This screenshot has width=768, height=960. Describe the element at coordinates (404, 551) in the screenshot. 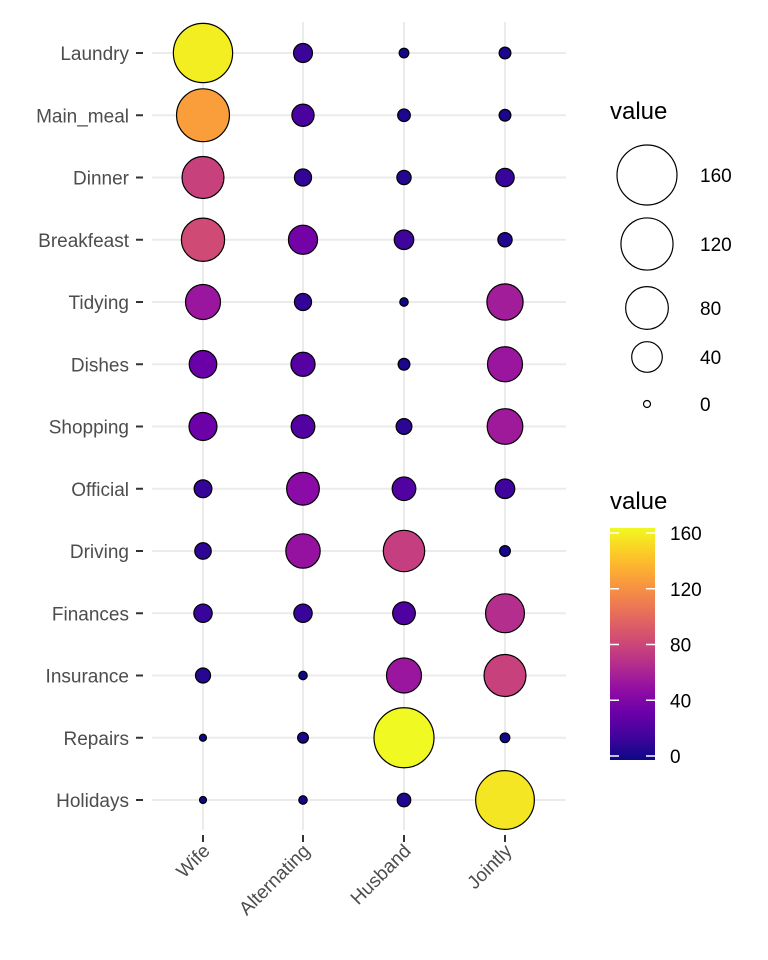

I see `point-Driving-Husband` at that location.